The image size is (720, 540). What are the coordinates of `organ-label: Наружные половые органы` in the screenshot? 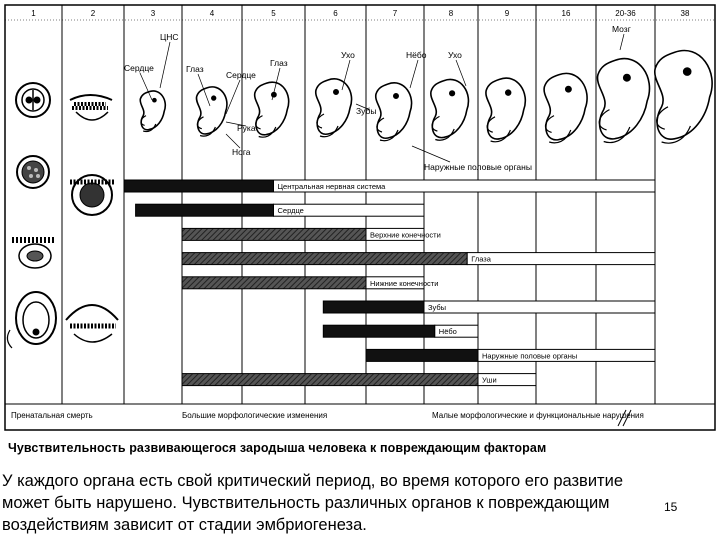 It's located at (529, 355).